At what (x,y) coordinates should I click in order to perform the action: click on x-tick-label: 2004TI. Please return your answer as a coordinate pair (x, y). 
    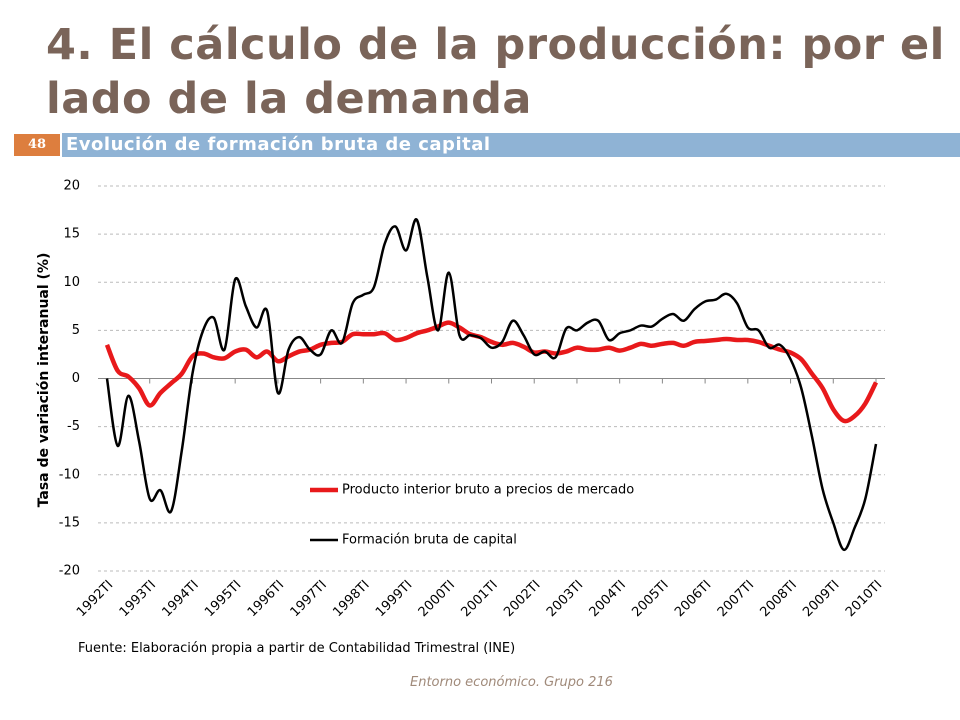
    Looking at the image, I should click on (608, 599).